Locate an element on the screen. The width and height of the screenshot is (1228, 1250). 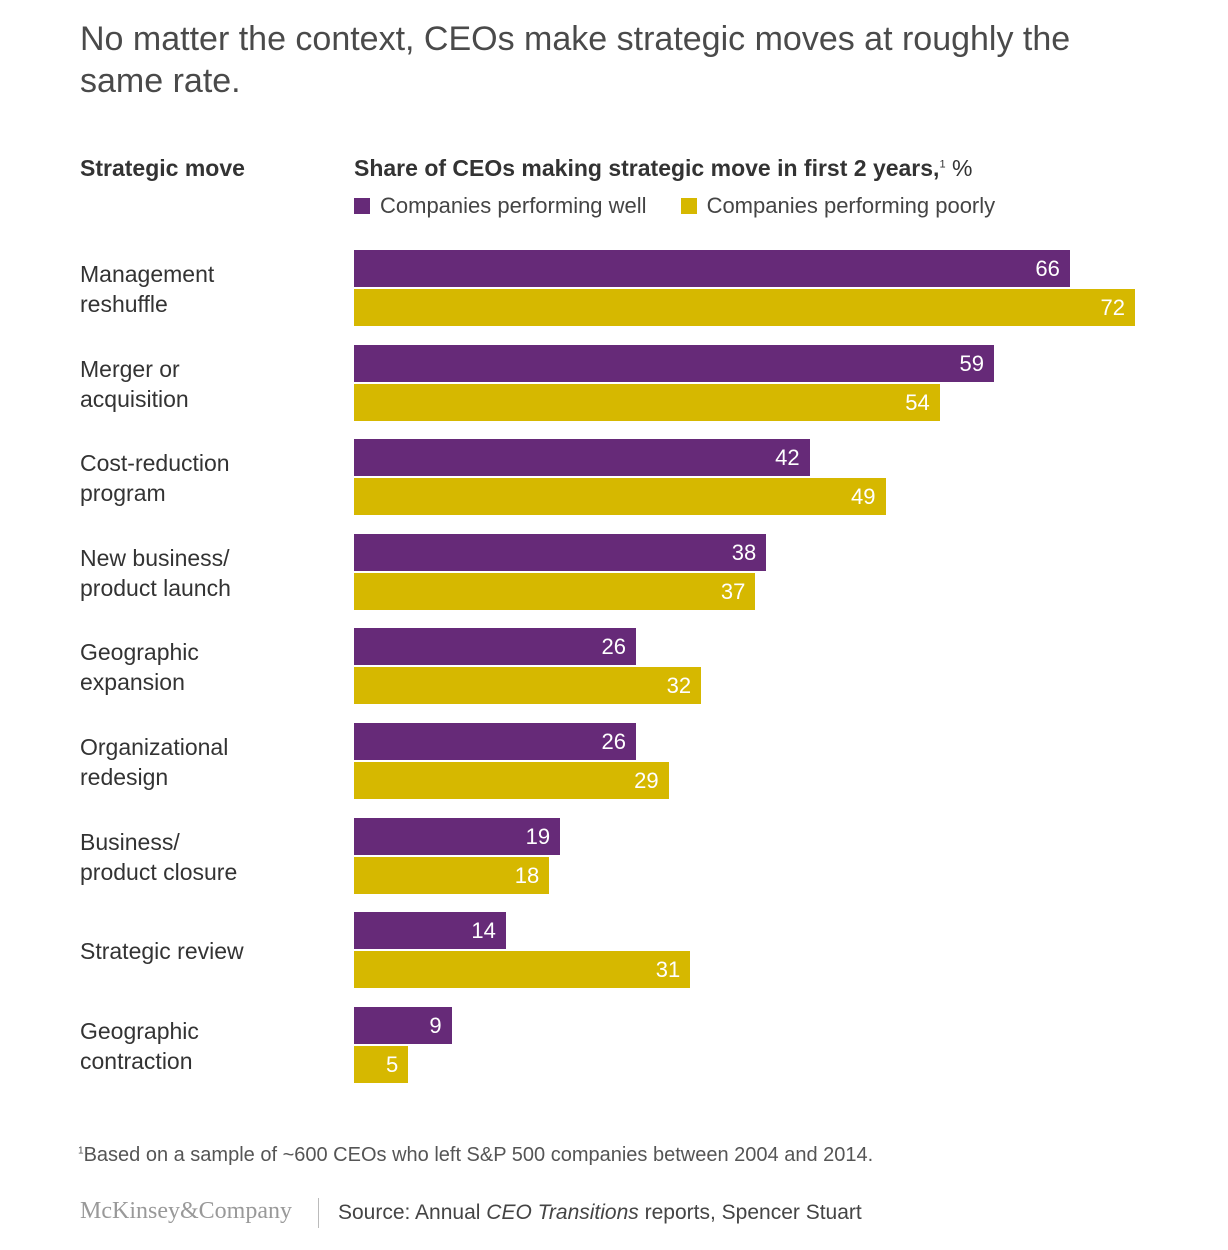
category-label-text: Business/product closure is located at coordinates (159, 856).